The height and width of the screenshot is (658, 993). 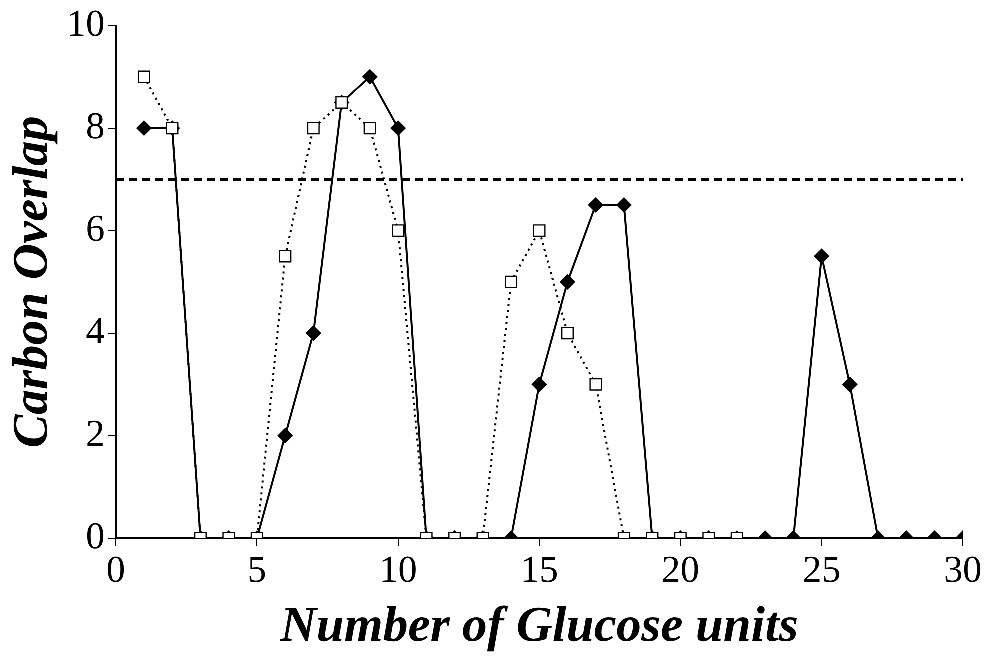 What do you see at coordinates (86, 23) in the screenshot?
I see `y-tick-label: 10` at bounding box center [86, 23].